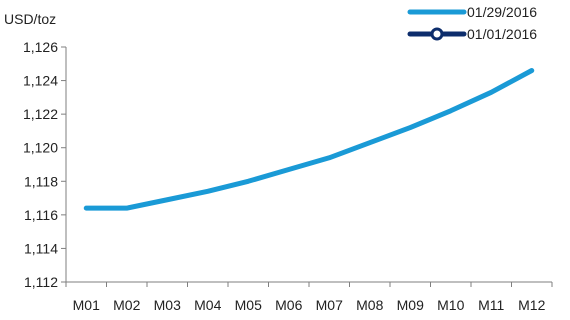 This screenshot has height=320, width=570. I want to click on y-tick-label: 1,124, so click(40, 81).